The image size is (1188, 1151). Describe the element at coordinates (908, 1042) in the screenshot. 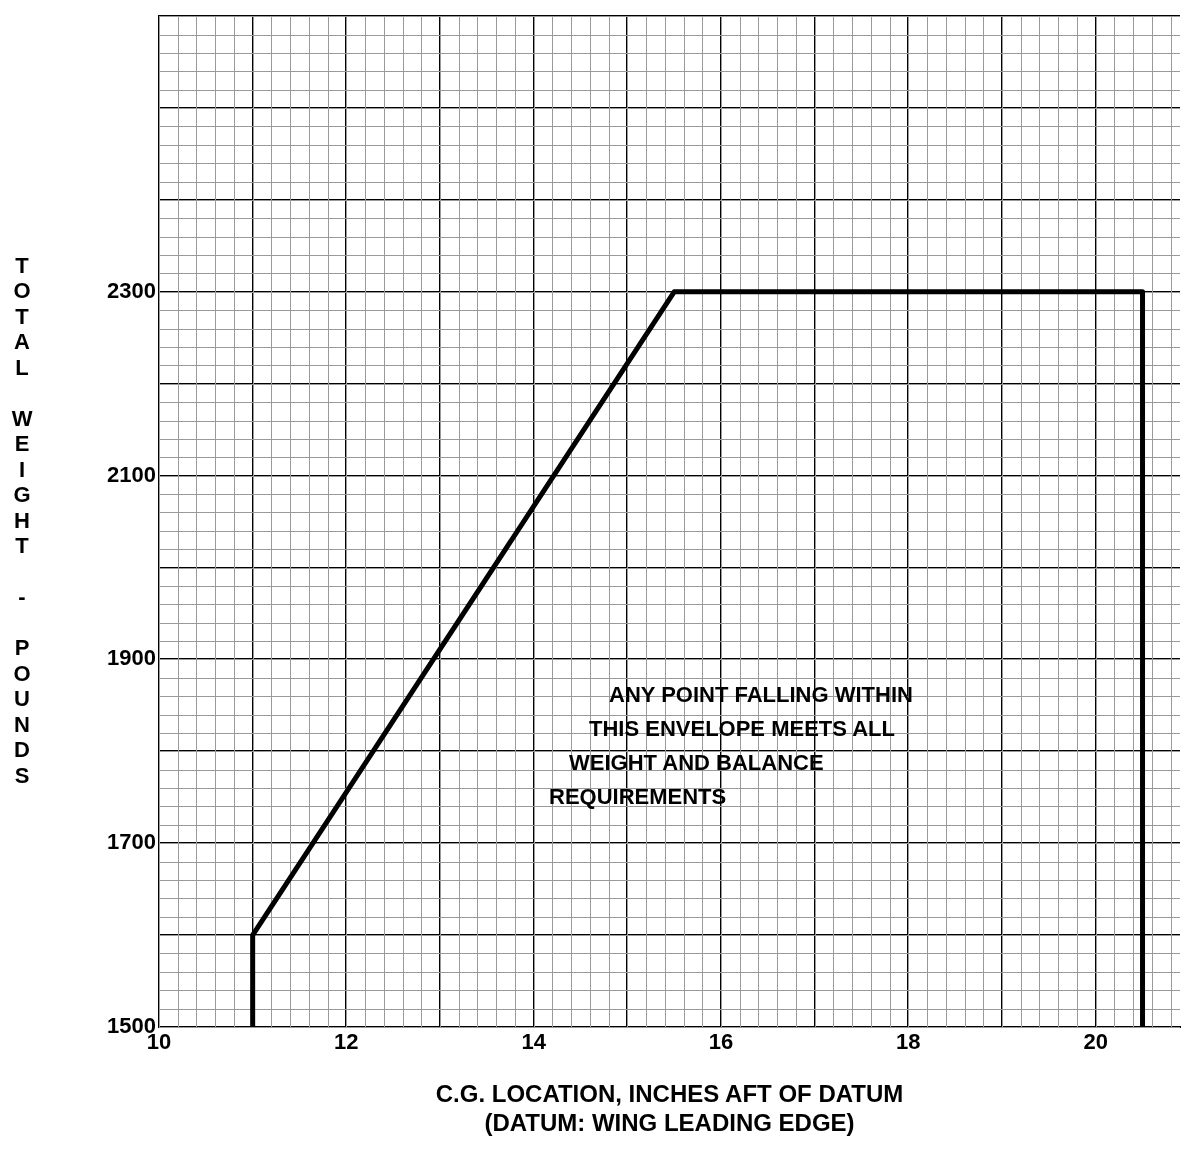

I see `x-tick-label: 18` at that location.